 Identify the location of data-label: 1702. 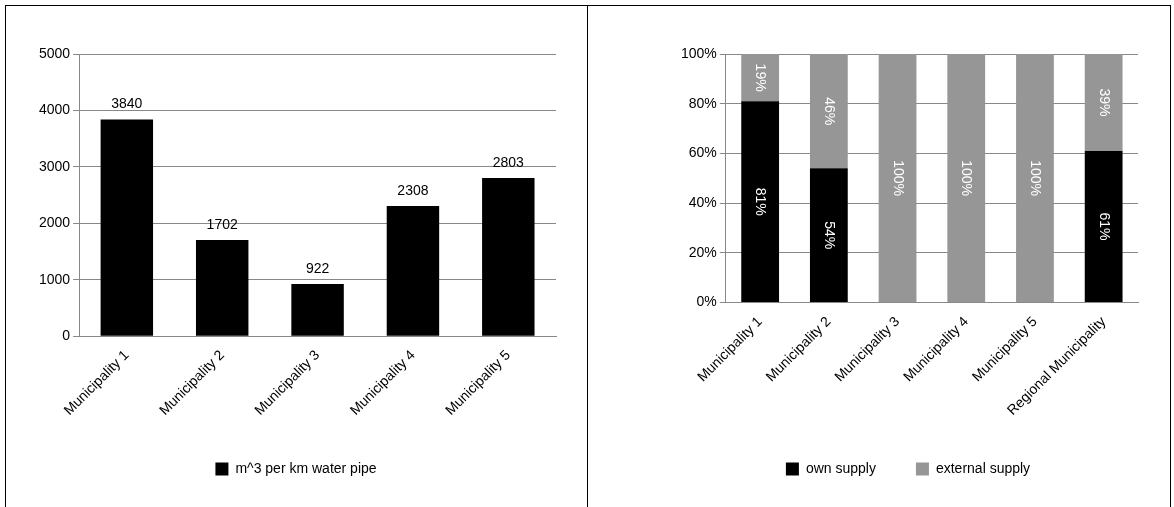
(222, 223).